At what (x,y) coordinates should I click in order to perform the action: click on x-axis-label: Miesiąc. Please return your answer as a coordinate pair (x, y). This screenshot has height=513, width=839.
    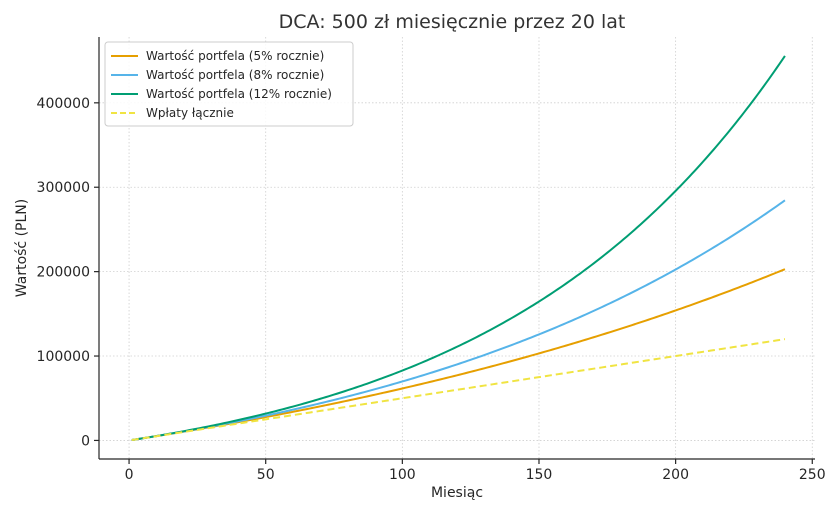
    Looking at the image, I should click on (457, 493).